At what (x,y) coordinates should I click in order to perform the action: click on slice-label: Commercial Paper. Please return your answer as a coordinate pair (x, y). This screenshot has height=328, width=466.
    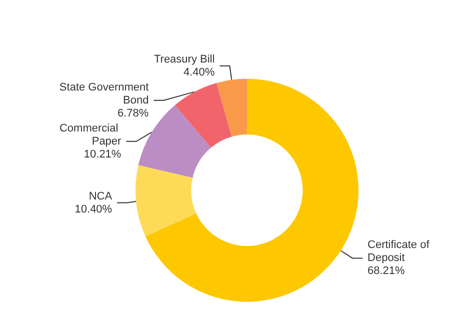
    Looking at the image, I should click on (90, 135).